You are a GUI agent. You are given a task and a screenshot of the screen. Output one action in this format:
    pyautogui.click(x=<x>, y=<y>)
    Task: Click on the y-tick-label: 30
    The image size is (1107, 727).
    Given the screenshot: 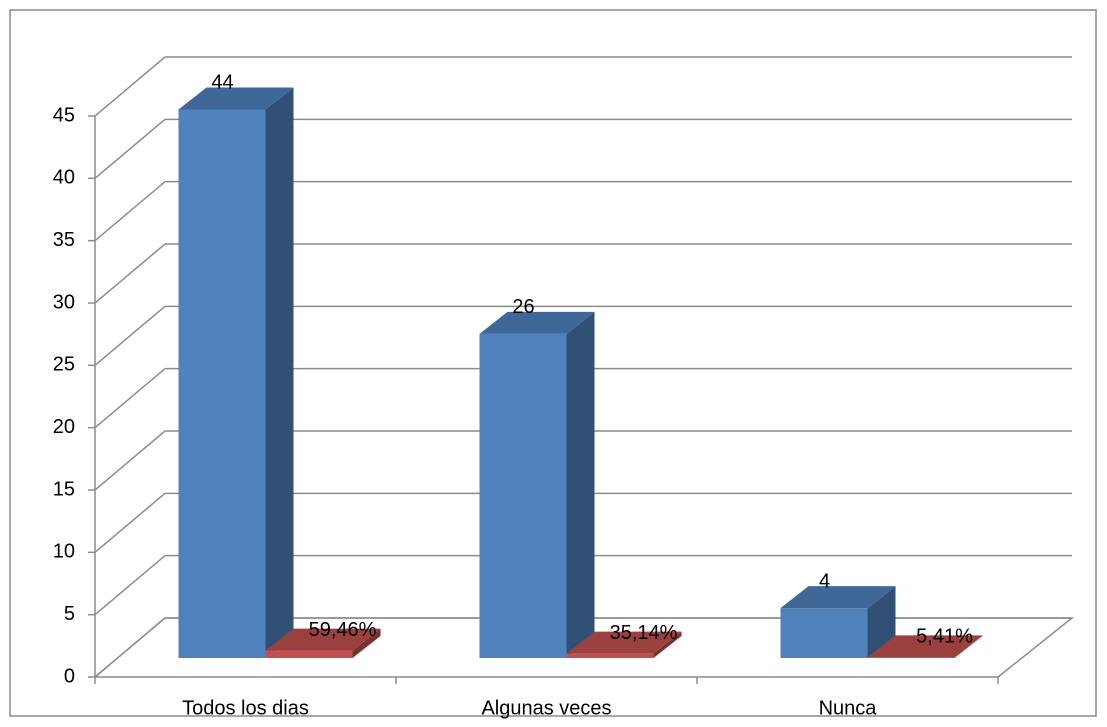 What is the action you would take?
    pyautogui.click(x=64, y=302)
    